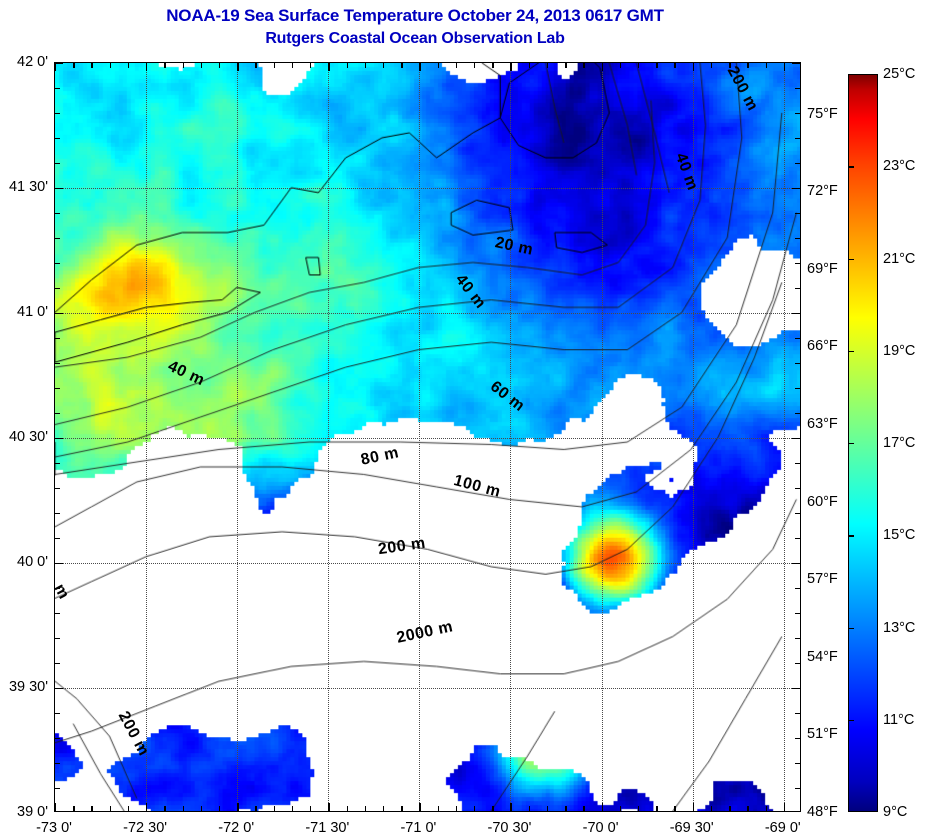 This screenshot has height=840, width=928. What do you see at coordinates (32, 812) in the screenshot?
I see `latitude-tick-label: 39 0'` at bounding box center [32, 812].